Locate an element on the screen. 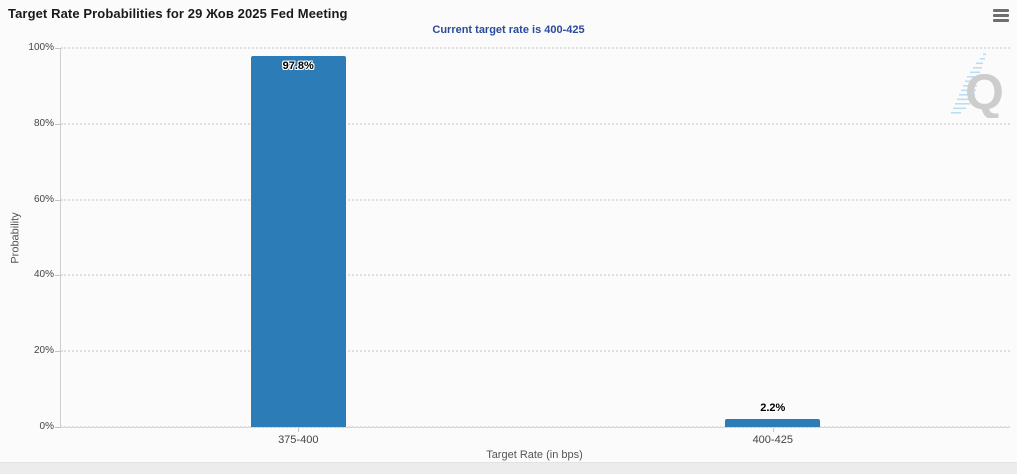 The height and width of the screenshot is (474, 1017). y-tick-label: 60% is located at coordinates (43, 199).